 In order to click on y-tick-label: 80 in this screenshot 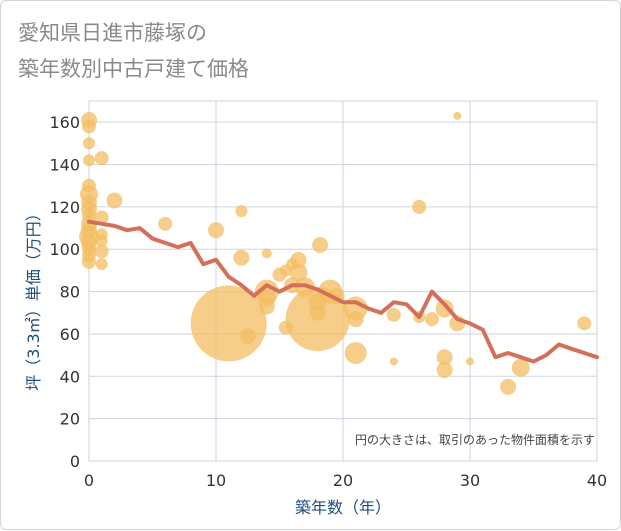, I will do `click(70, 292)`.